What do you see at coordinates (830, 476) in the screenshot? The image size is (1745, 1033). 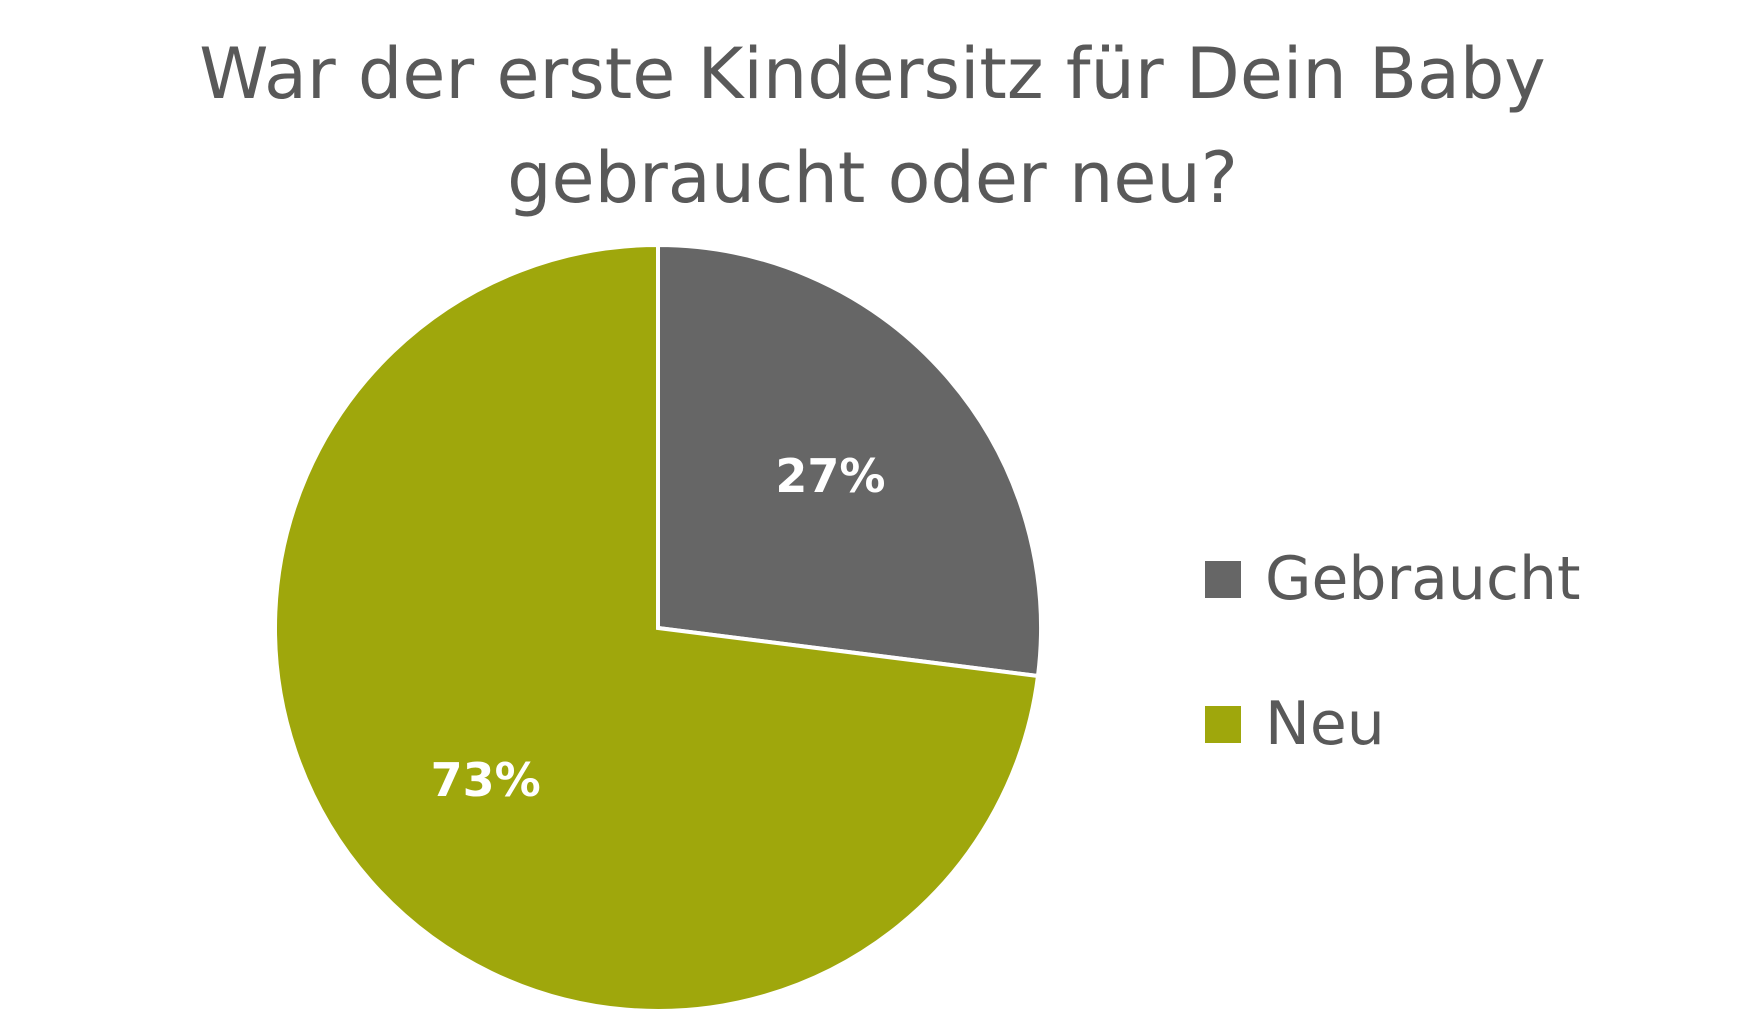 I see `data-label-gebraucht: 27%` at bounding box center [830, 476].